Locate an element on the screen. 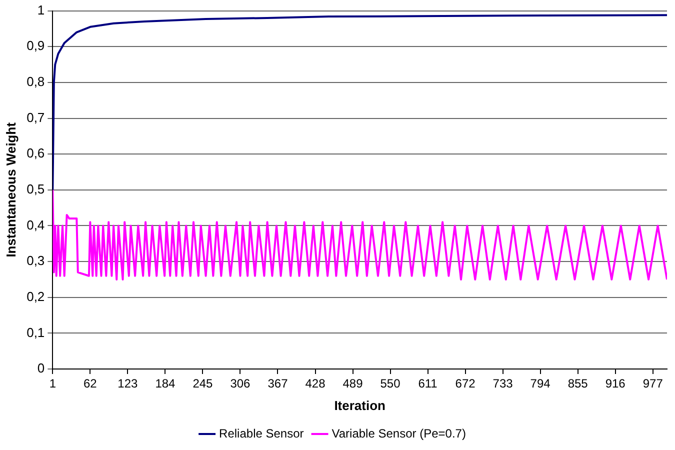 This screenshot has height=450, width=675. x-tick-label: 306 is located at coordinates (240, 383).